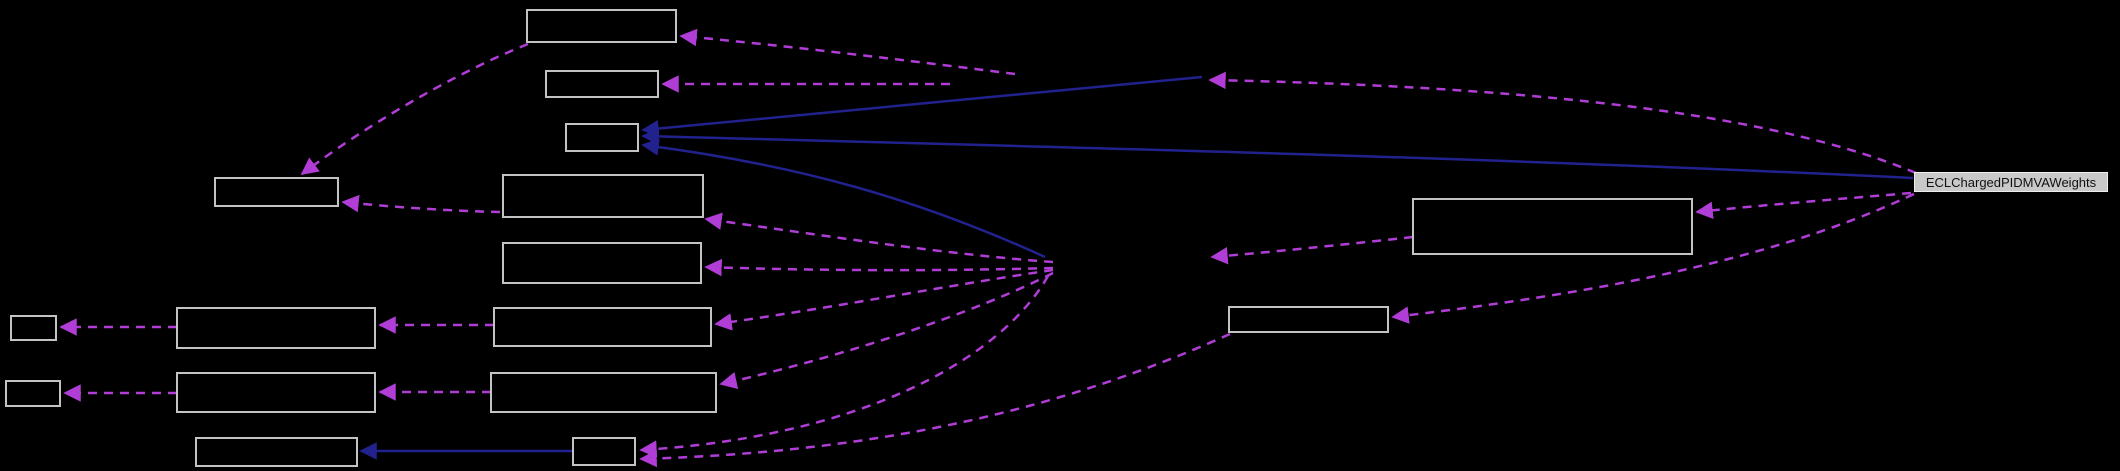  I want to click on edge-node-15-to-hidden, so click(1312, 250).